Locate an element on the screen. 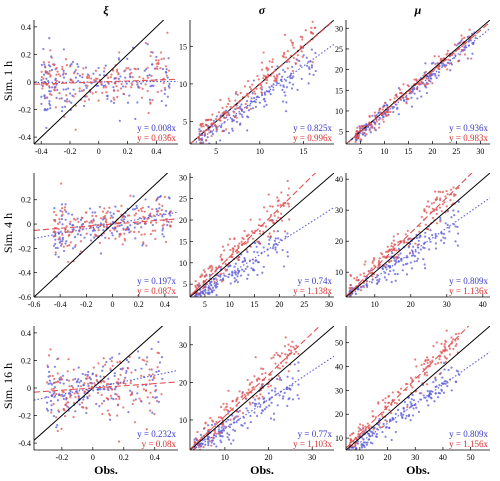  fit-line-blue is located at coordinates (419, 400).